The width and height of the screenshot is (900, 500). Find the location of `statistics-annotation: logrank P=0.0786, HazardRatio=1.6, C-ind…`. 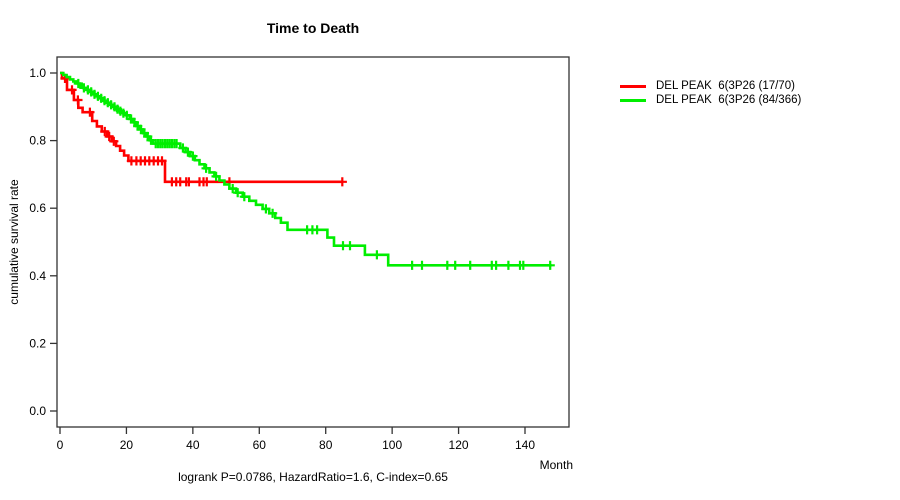

statistics-annotation: logrank P=0.0786, HazardRatio=1.6, C-ind… is located at coordinates (313, 477).